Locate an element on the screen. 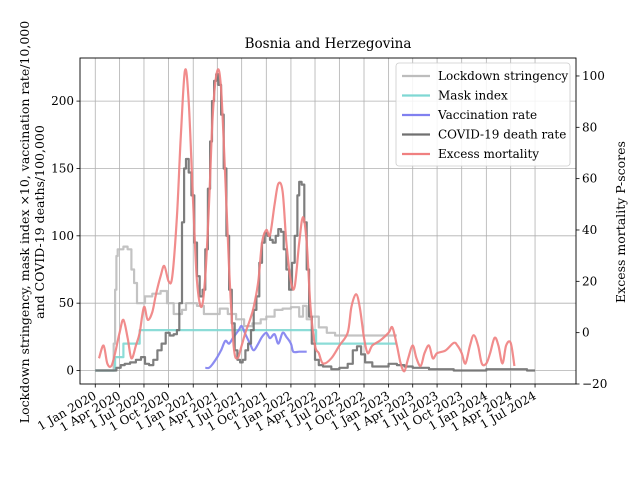 Image resolution: width=640 pixels, height=480 pixels. series-lockdown-stringency-line is located at coordinates (246, 308).